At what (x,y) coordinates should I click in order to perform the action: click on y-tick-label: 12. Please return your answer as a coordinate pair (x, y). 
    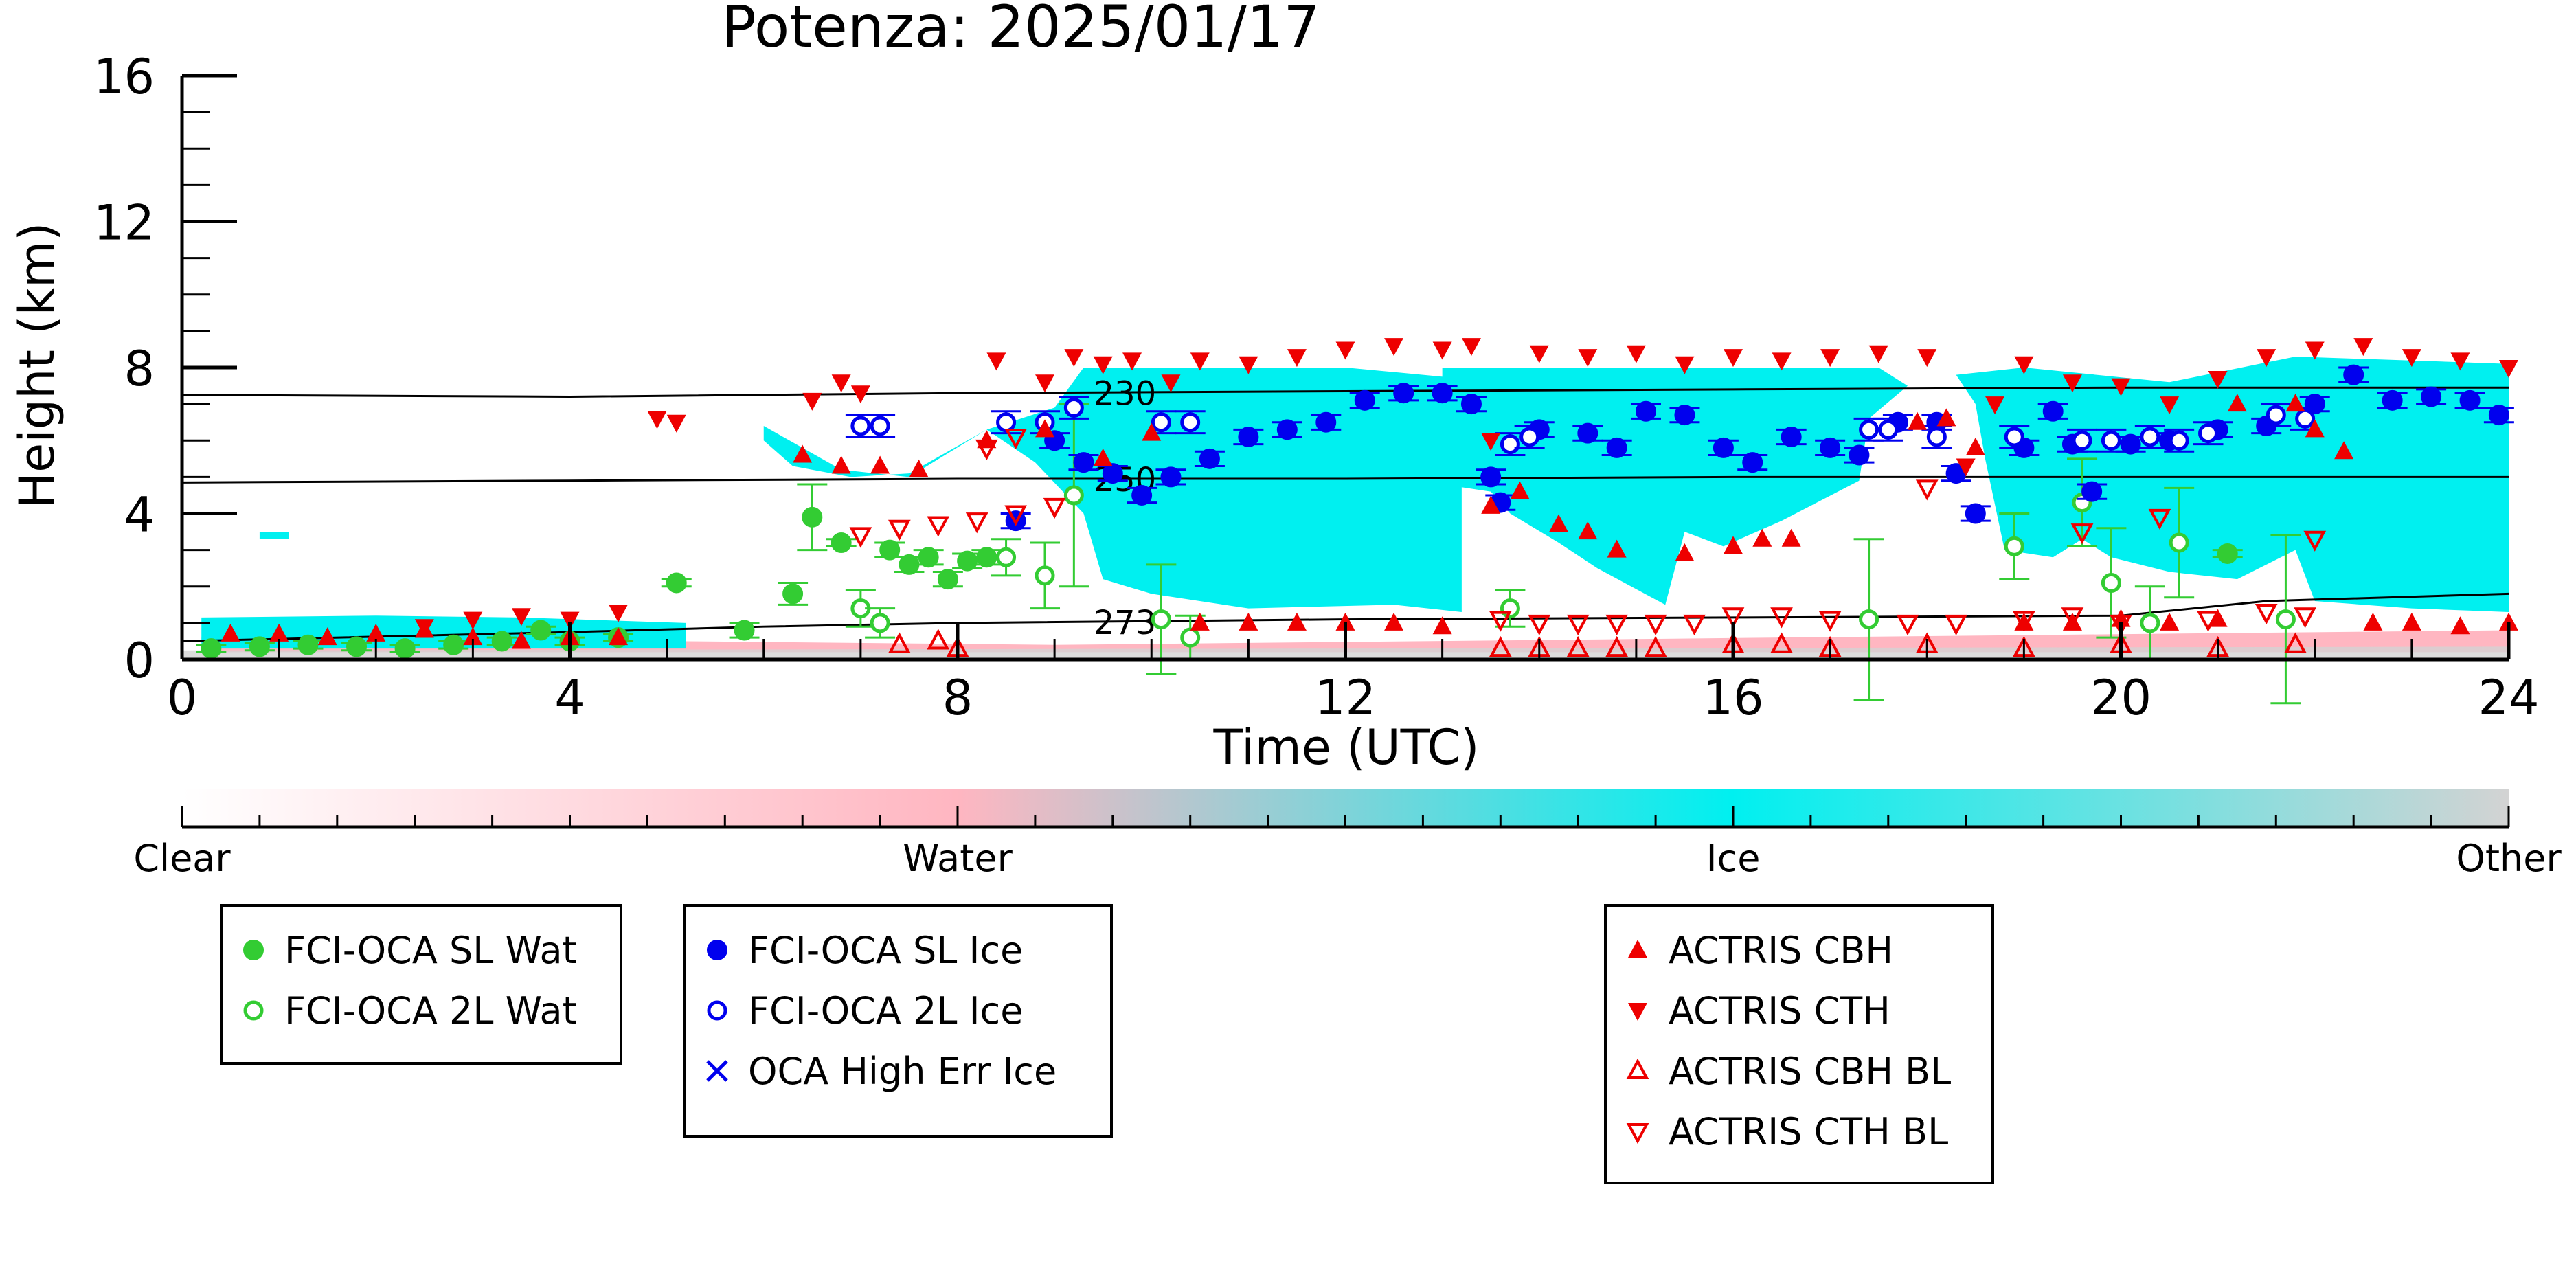
    Looking at the image, I should click on (124, 223).